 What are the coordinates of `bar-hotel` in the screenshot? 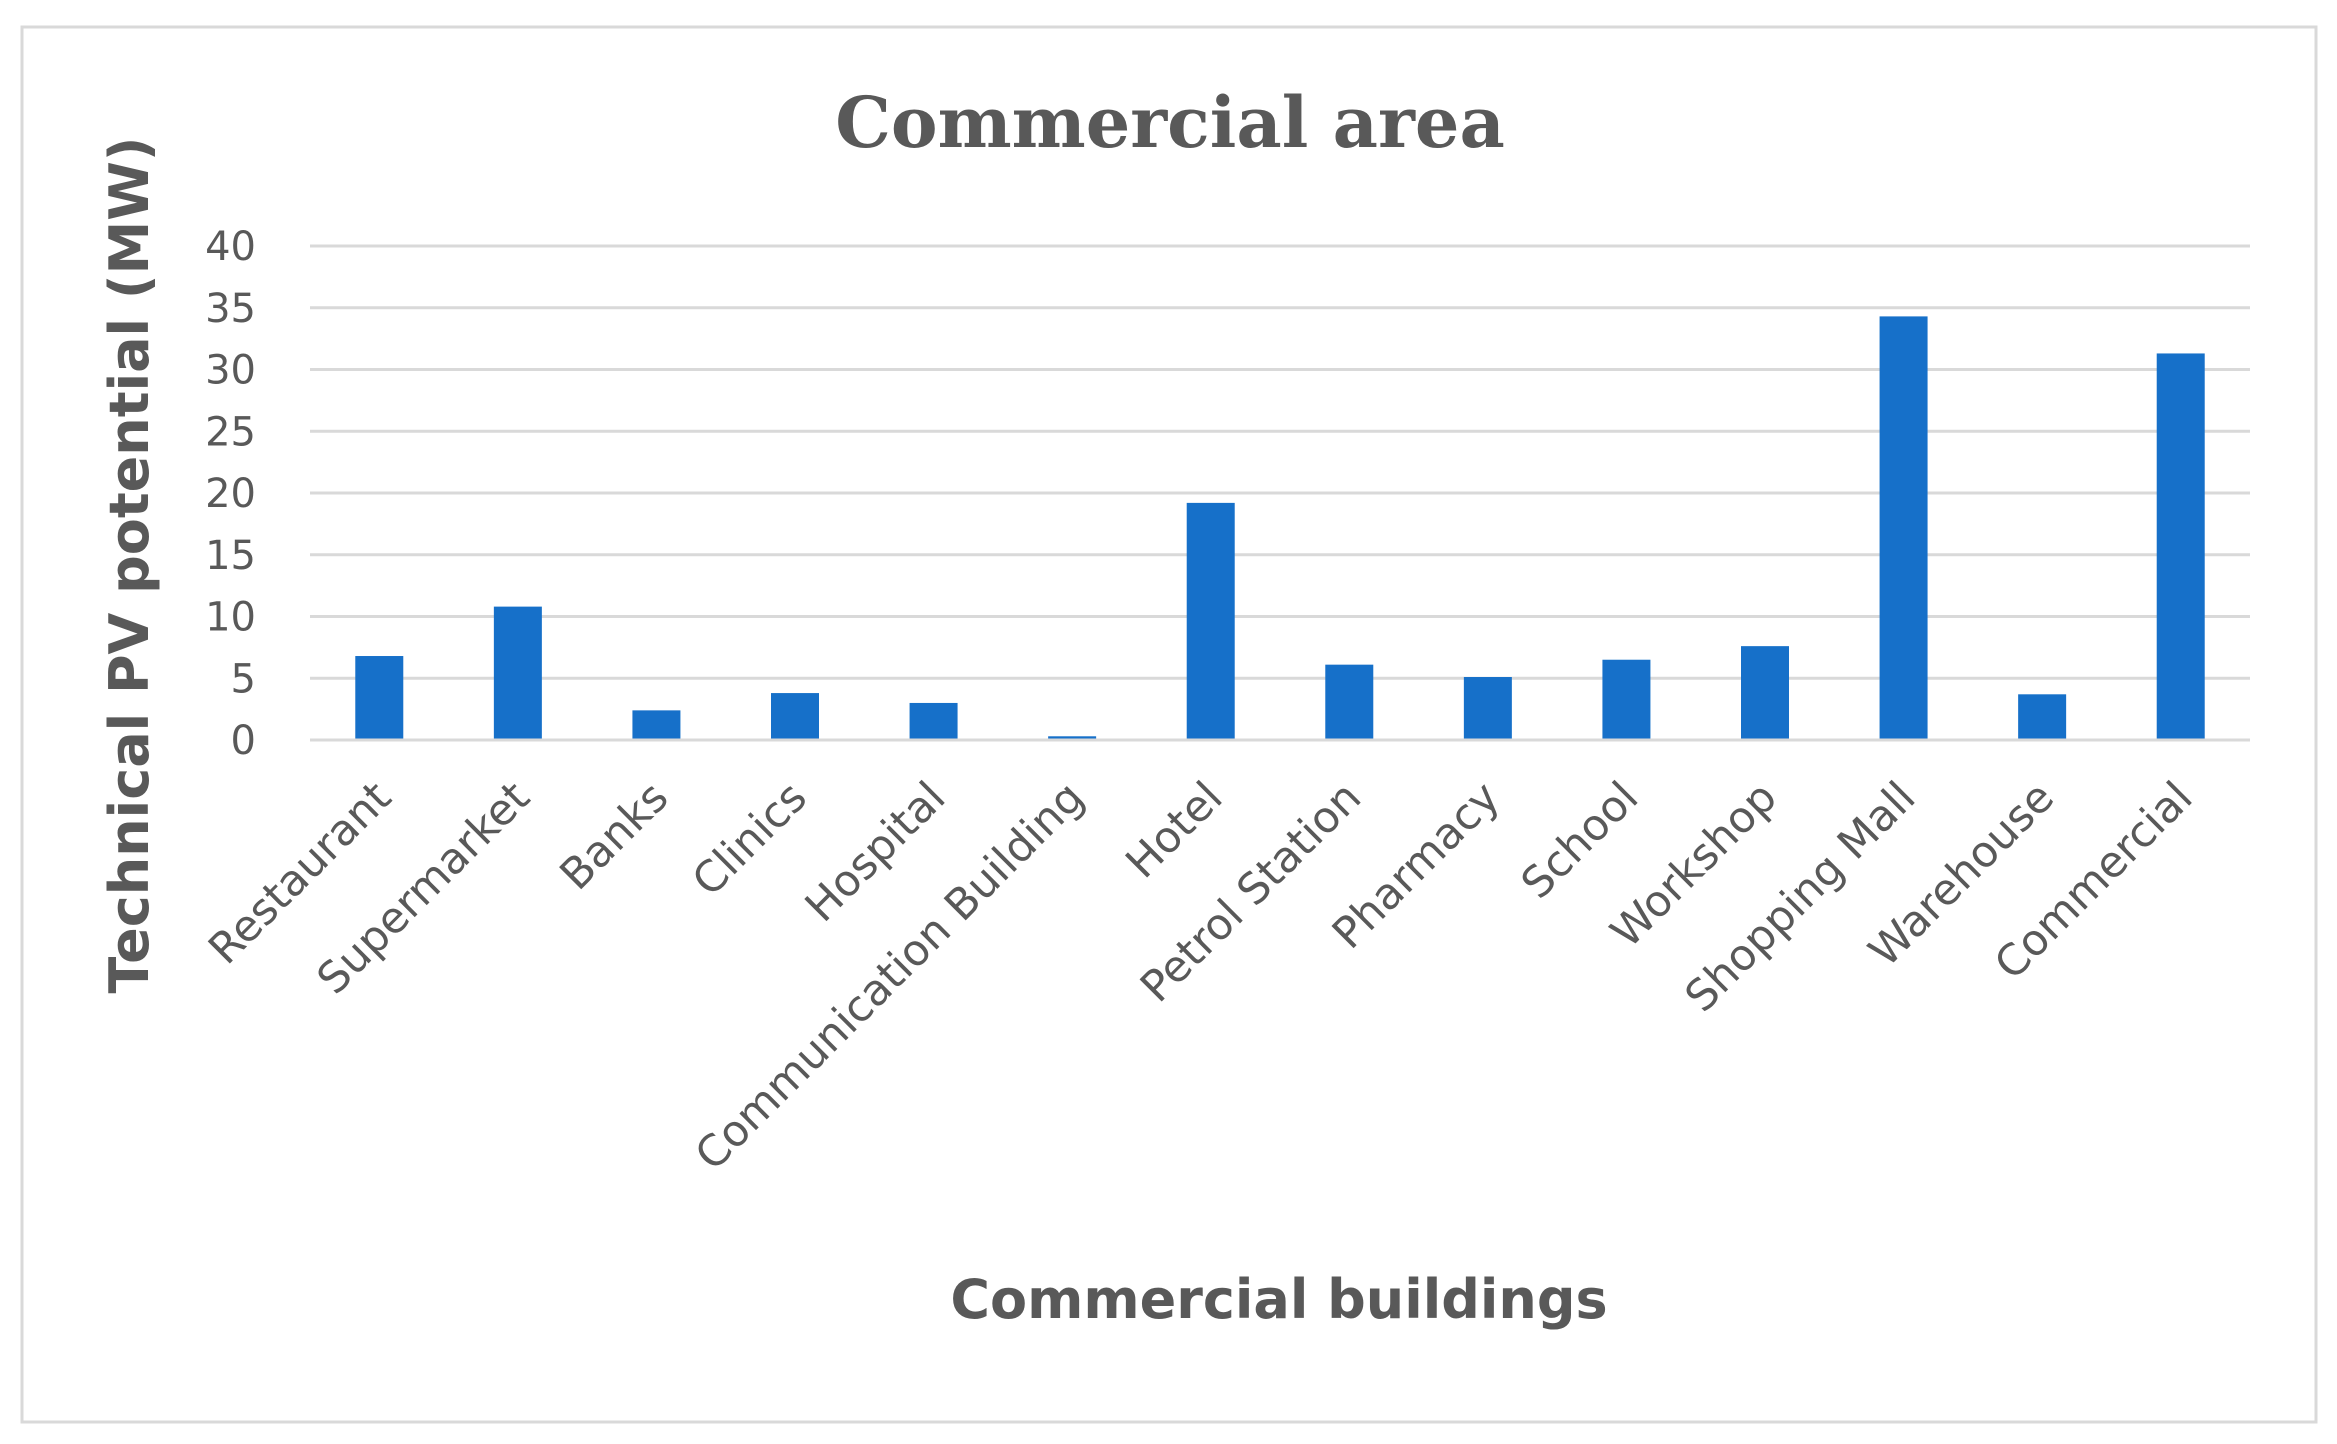 It's located at (1210, 621).